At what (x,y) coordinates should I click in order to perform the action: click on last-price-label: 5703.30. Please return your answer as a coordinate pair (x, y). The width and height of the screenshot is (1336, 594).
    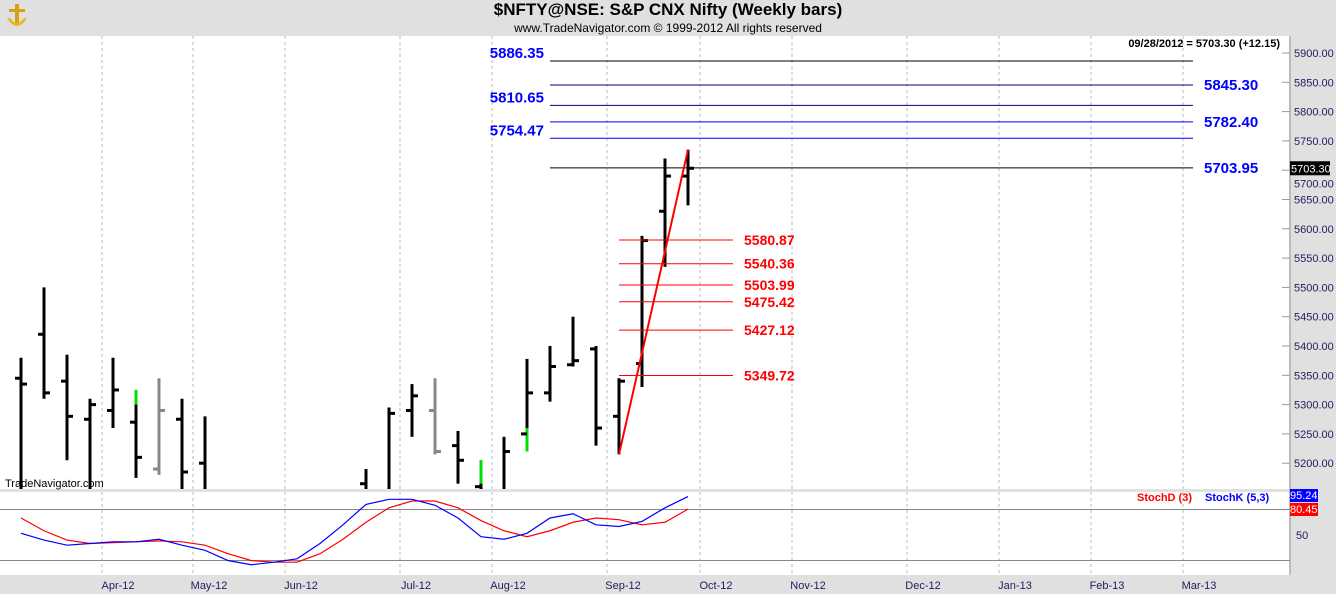
    Looking at the image, I should click on (1311, 169).